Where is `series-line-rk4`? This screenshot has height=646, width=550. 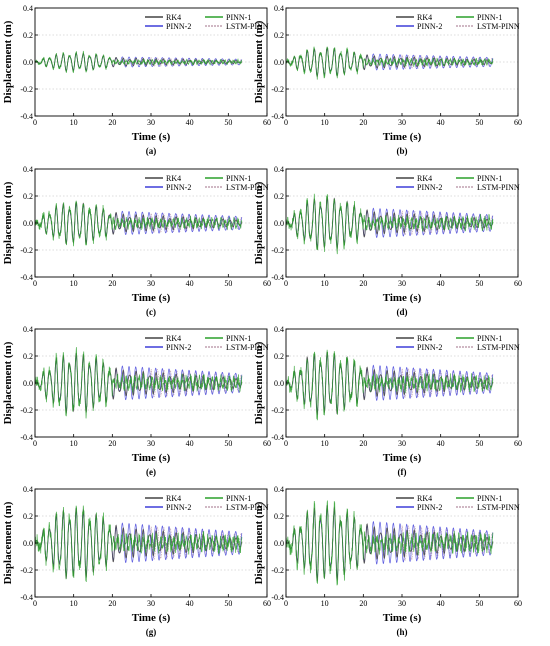 series-line-rk4 is located at coordinates (138, 222).